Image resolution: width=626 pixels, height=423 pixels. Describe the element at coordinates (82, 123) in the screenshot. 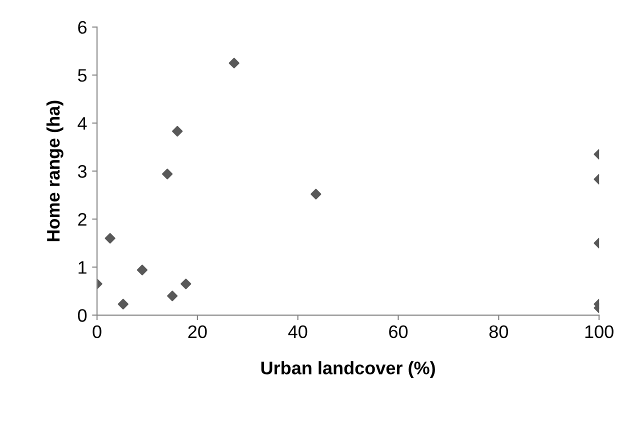

I see `y-tick-label: 4` at that location.